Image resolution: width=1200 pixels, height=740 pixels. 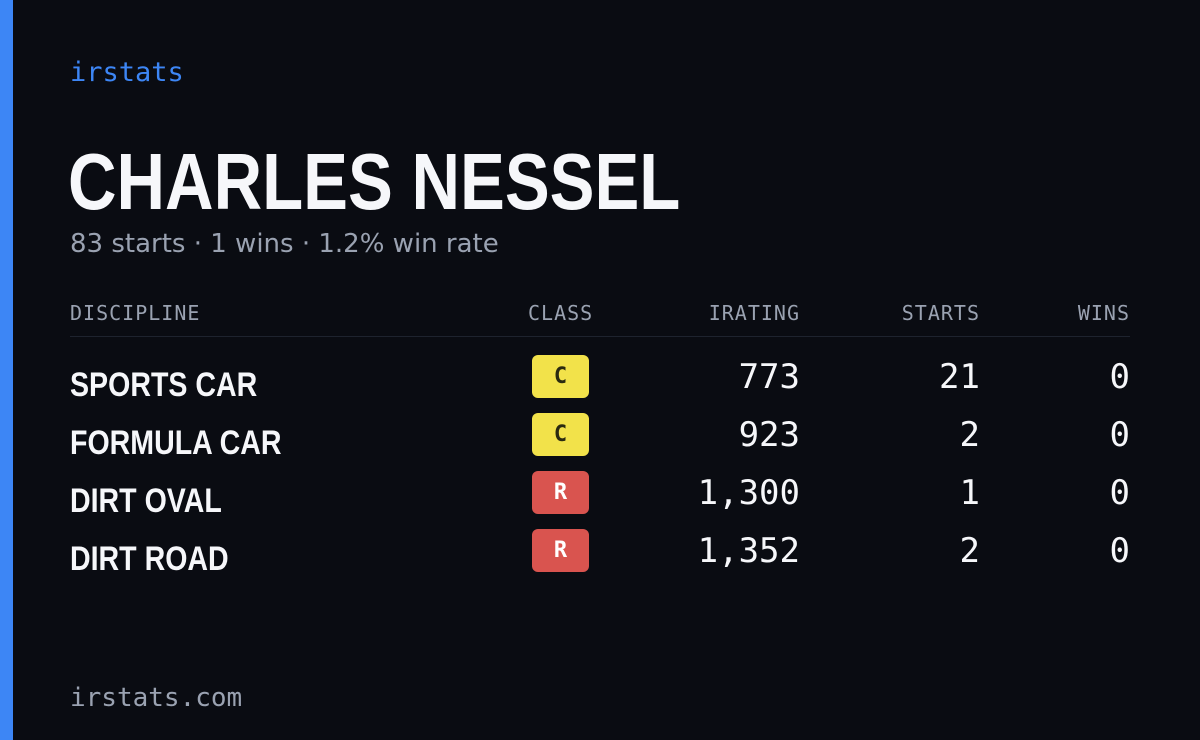 I want to click on irating-value: 773, so click(x=769, y=377).